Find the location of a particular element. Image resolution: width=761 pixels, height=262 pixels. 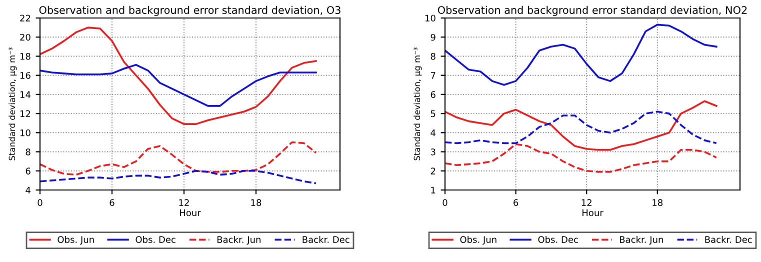

y-tick-label: 18 is located at coordinates (25, 56).